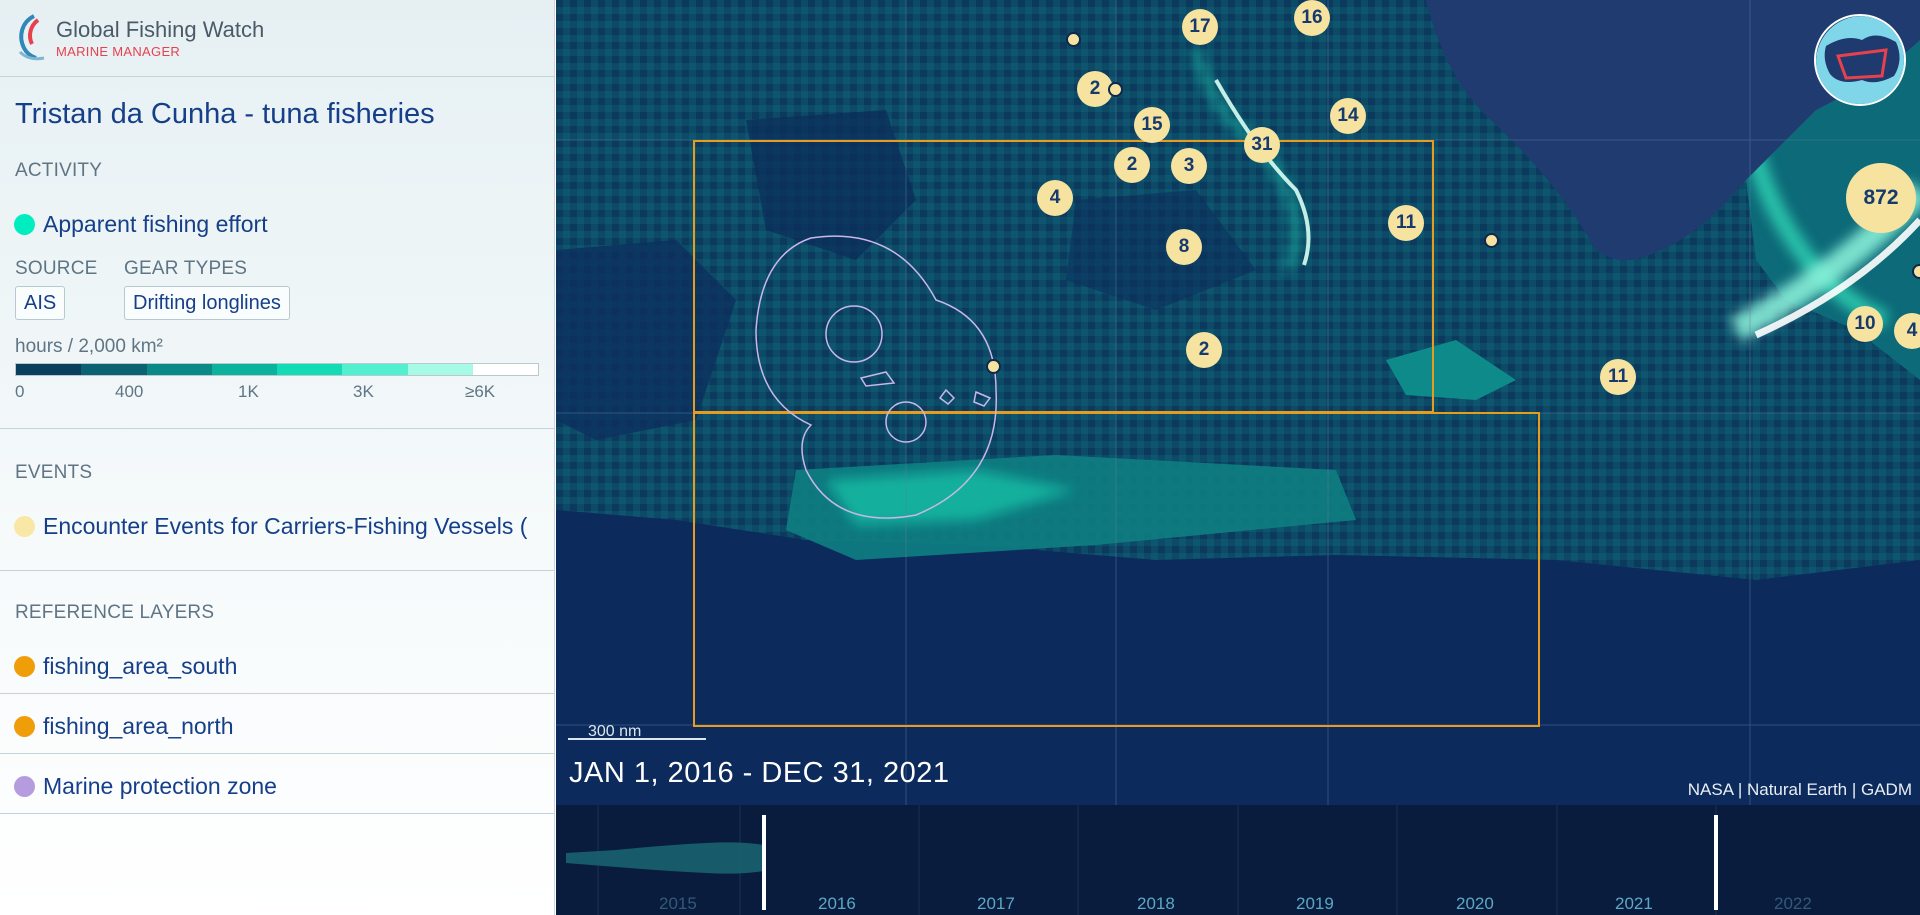 Image resolution: width=1920 pixels, height=915 pixels. What do you see at coordinates (1315, 903) in the screenshot?
I see `timebar-year: 2019` at bounding box center [1315, 903].